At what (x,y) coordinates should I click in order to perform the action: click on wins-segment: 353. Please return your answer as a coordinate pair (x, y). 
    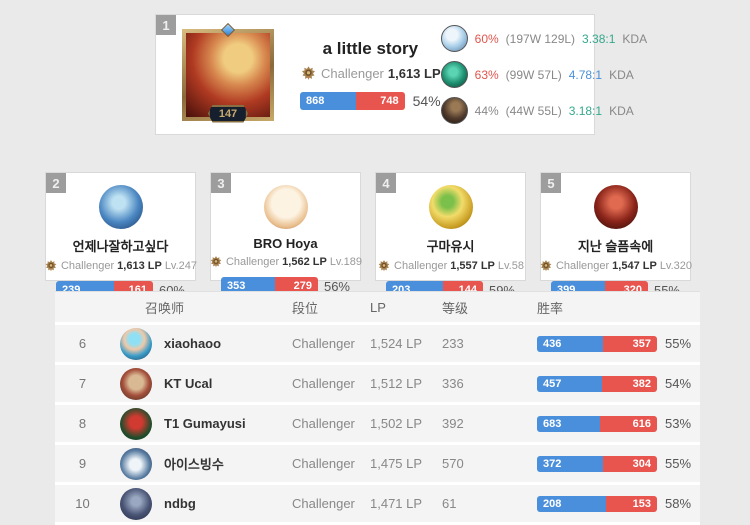
    Looking at the image, I should click on (248, 286).